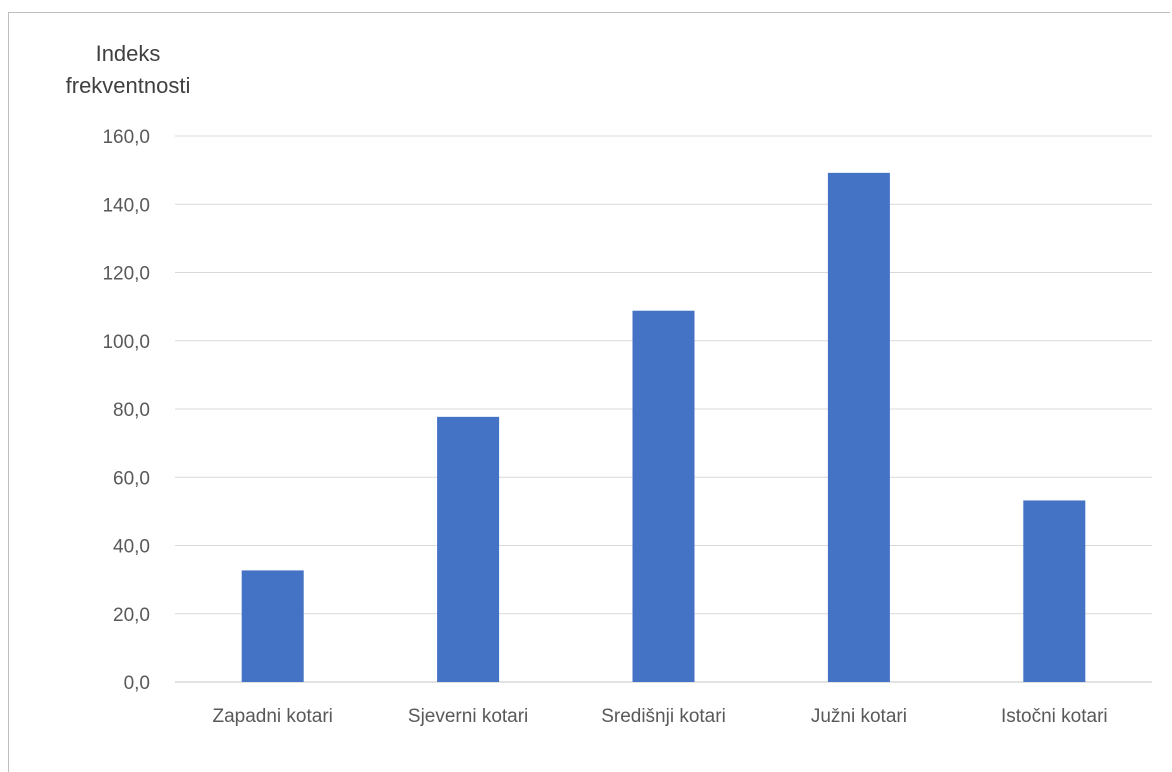 This screenshot has height=772, width=1172. I want to click on y-tick-label: 100,0, so click(126, 342).